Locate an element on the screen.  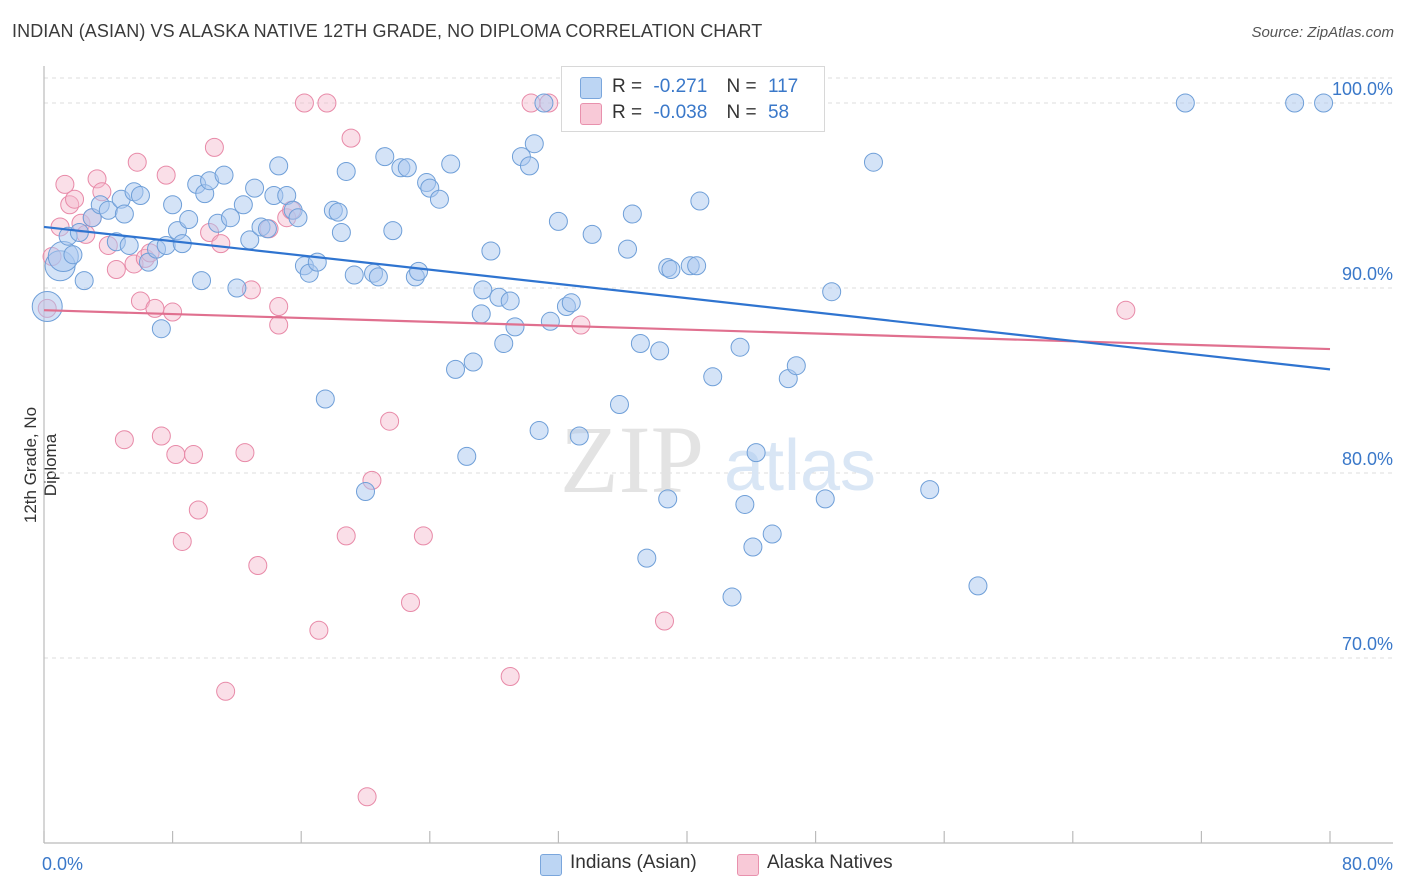
legend-swatch-pink is located at coordinates (748, 865).